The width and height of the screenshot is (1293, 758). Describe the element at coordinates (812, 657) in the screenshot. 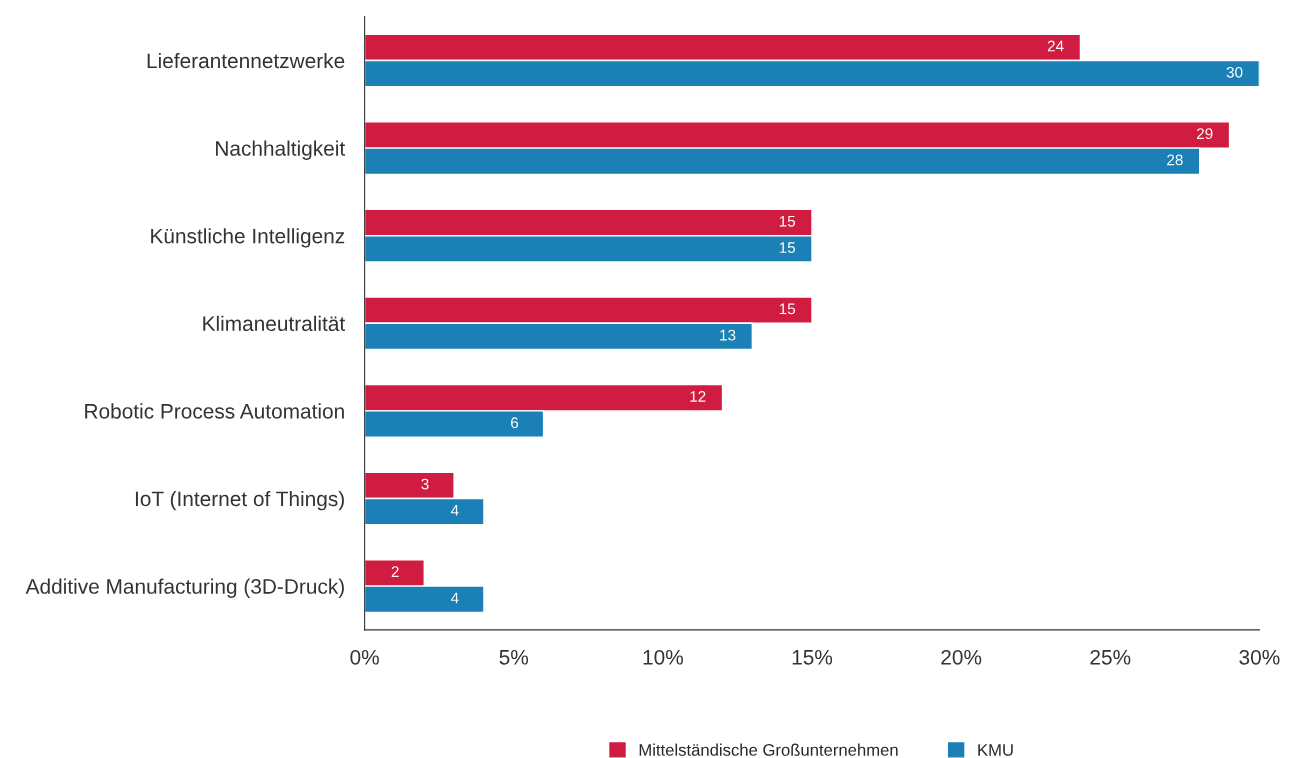

I see `x-tick-label: 15%` at that location.